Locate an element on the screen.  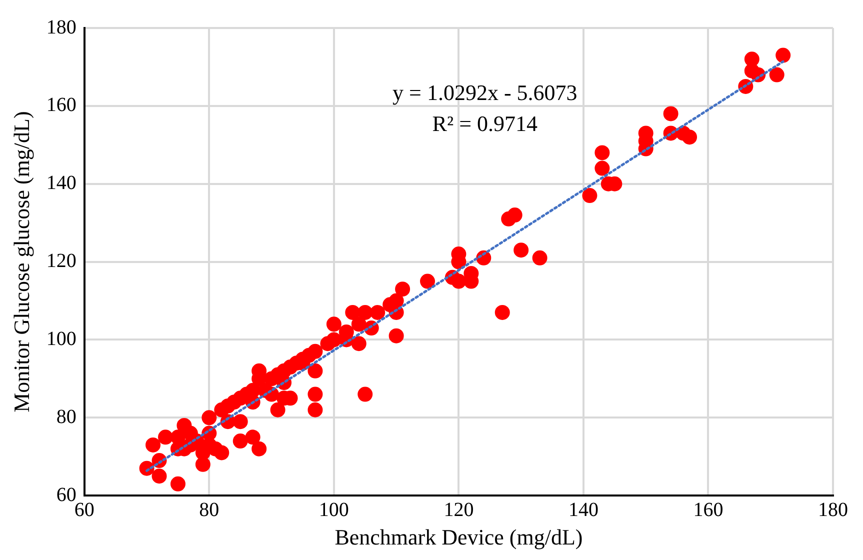
x-tick-label: 100 is located at coordinates (333, 509).